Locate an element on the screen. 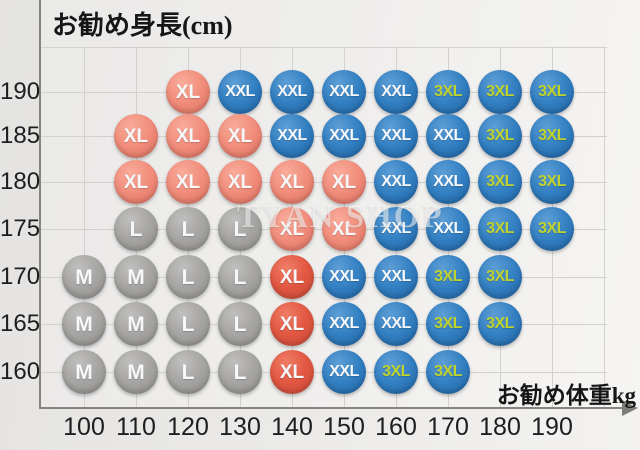  x-tick-label: 120 is located at coordinates (188, 427).